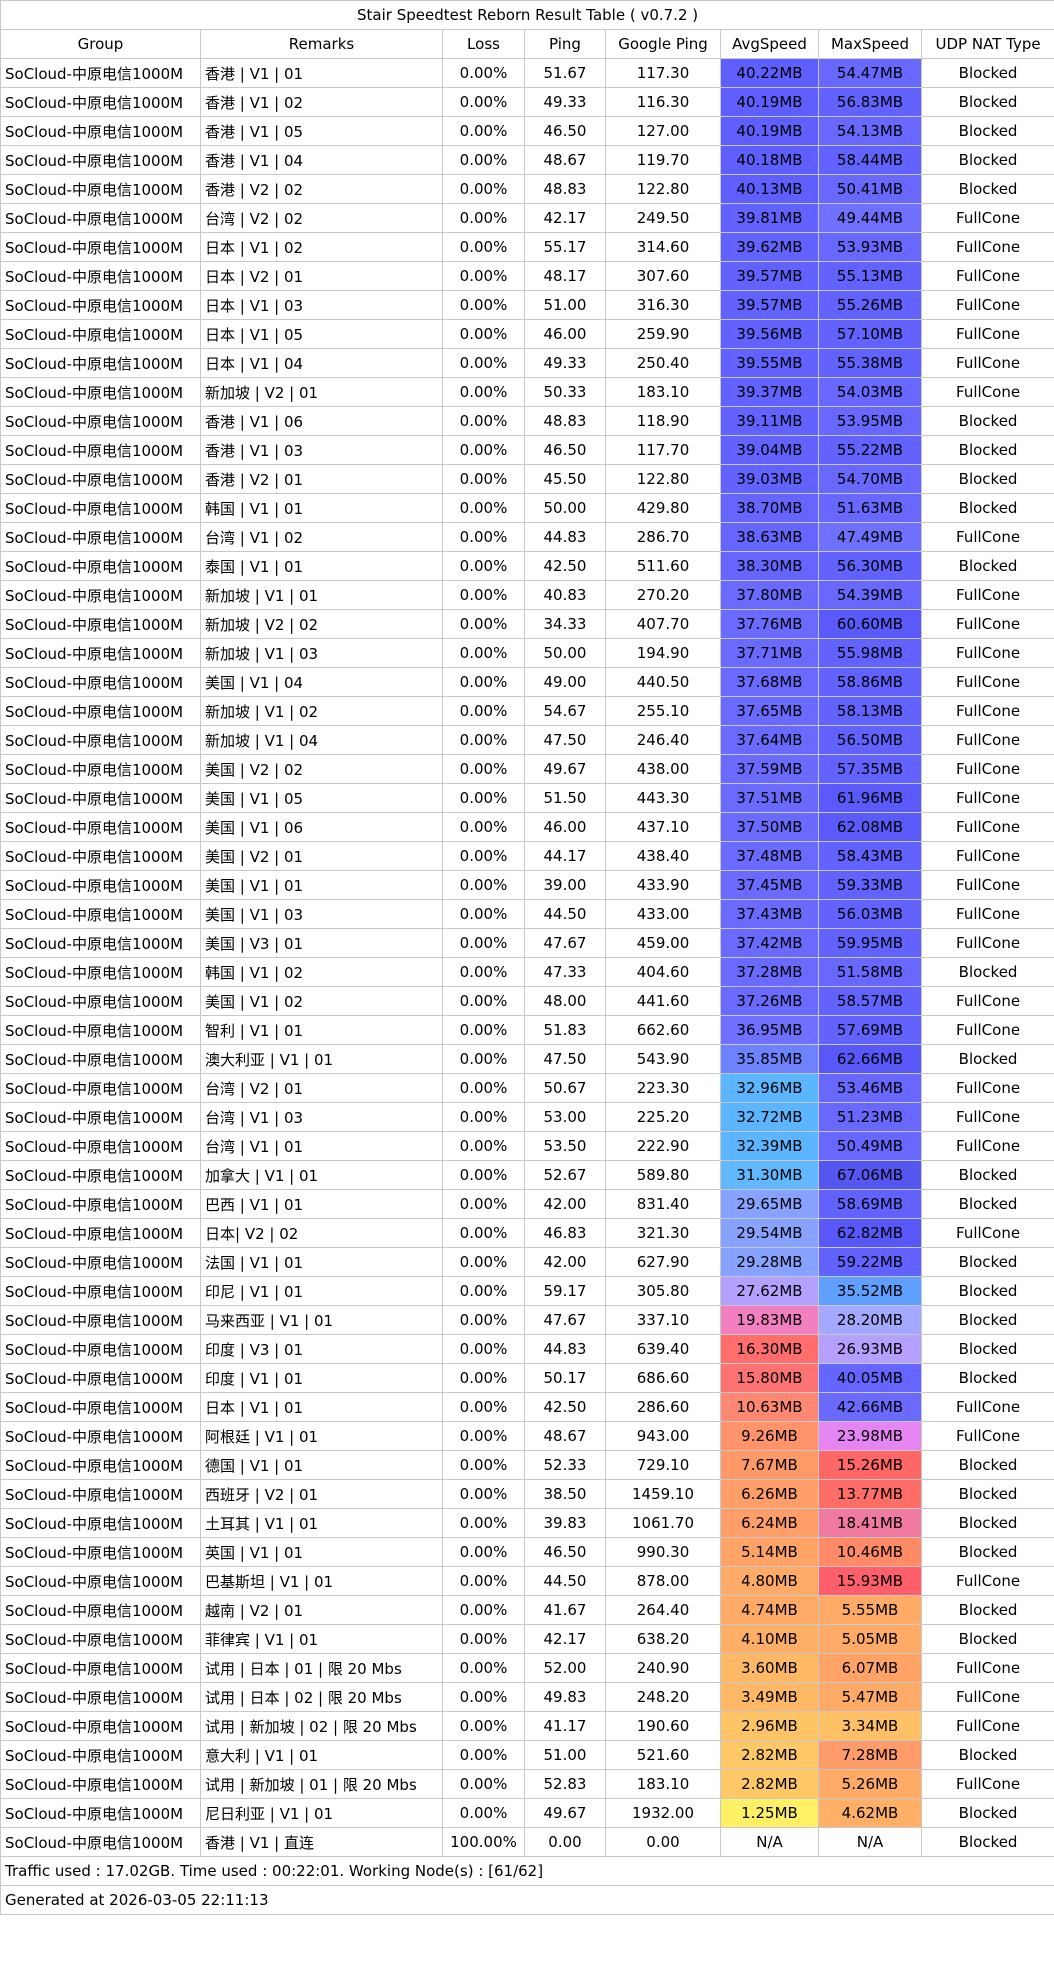 The image size is (1054, 1980). Describe the element at coordinates (321, 856) in the screenshot. I see `cell: 美国 | V2 | 01` at that location.